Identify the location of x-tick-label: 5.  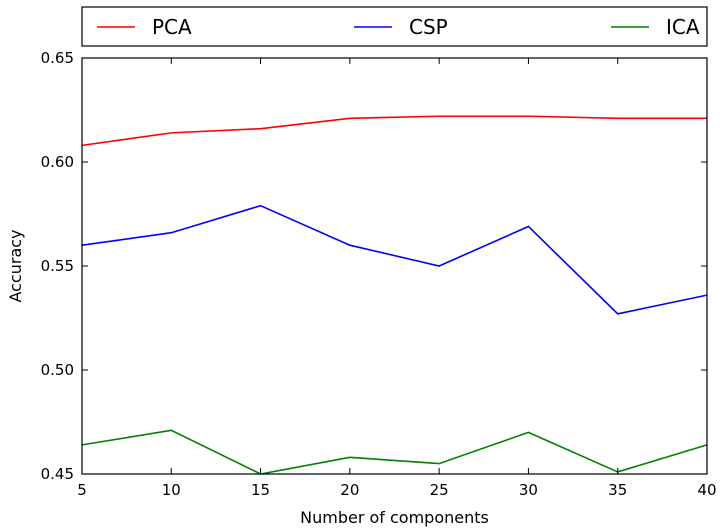
(82, 490).